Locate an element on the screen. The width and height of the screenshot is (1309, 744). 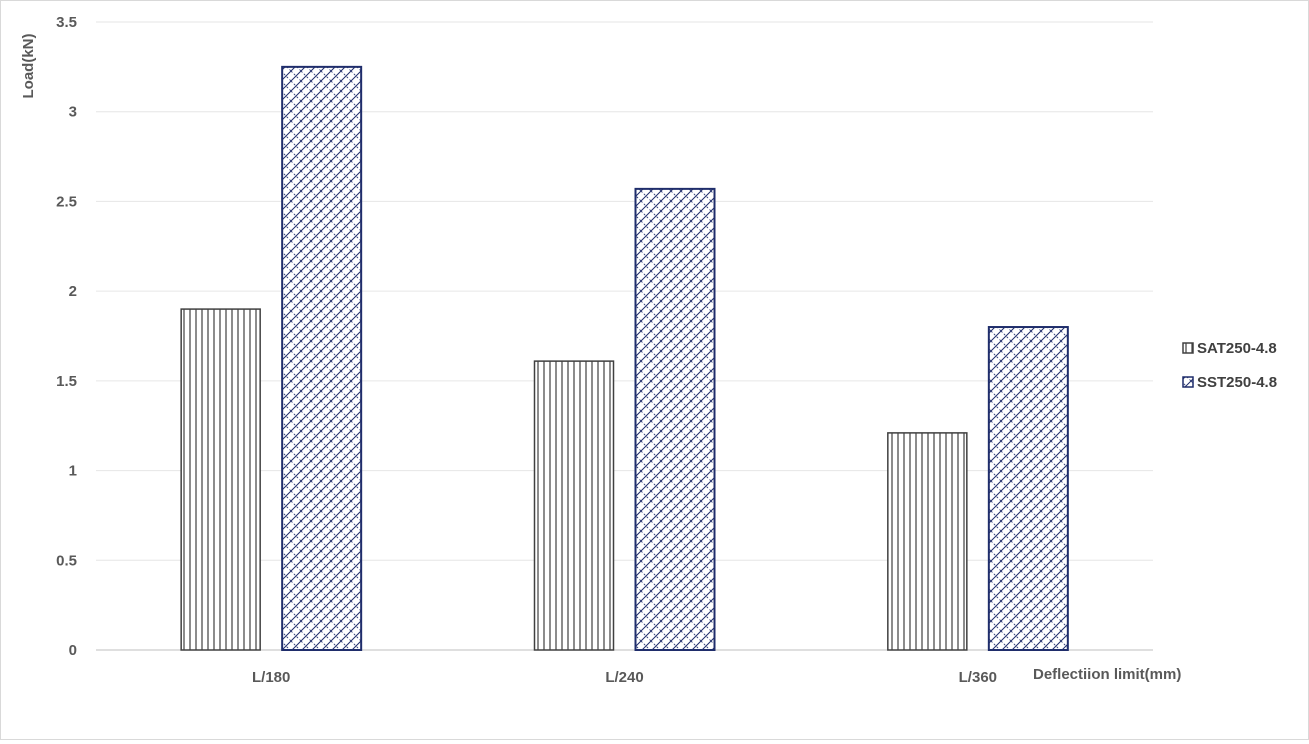
x-axis-ticks: L/180 L/240 L/360 is located at coordinates (624, 677).